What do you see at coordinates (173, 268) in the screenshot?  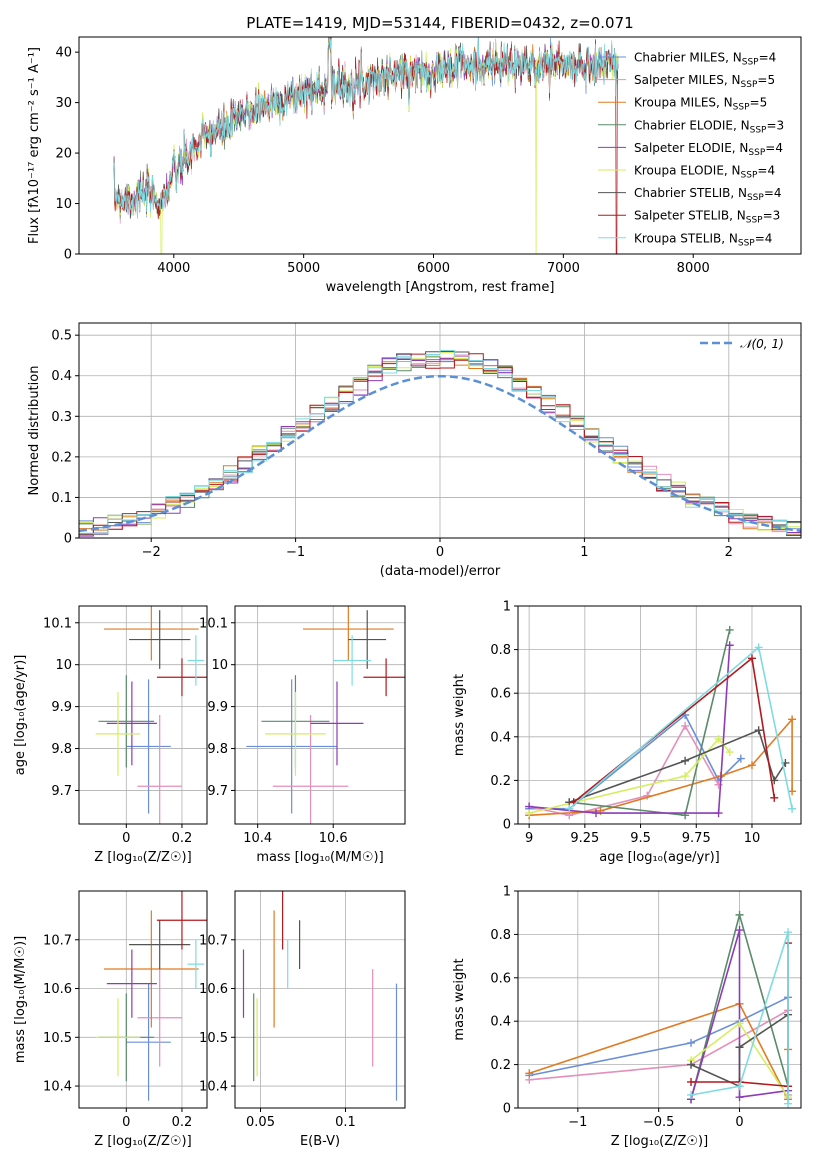 I see `x-tick-label: 4000` at bounding box center [173, 268].